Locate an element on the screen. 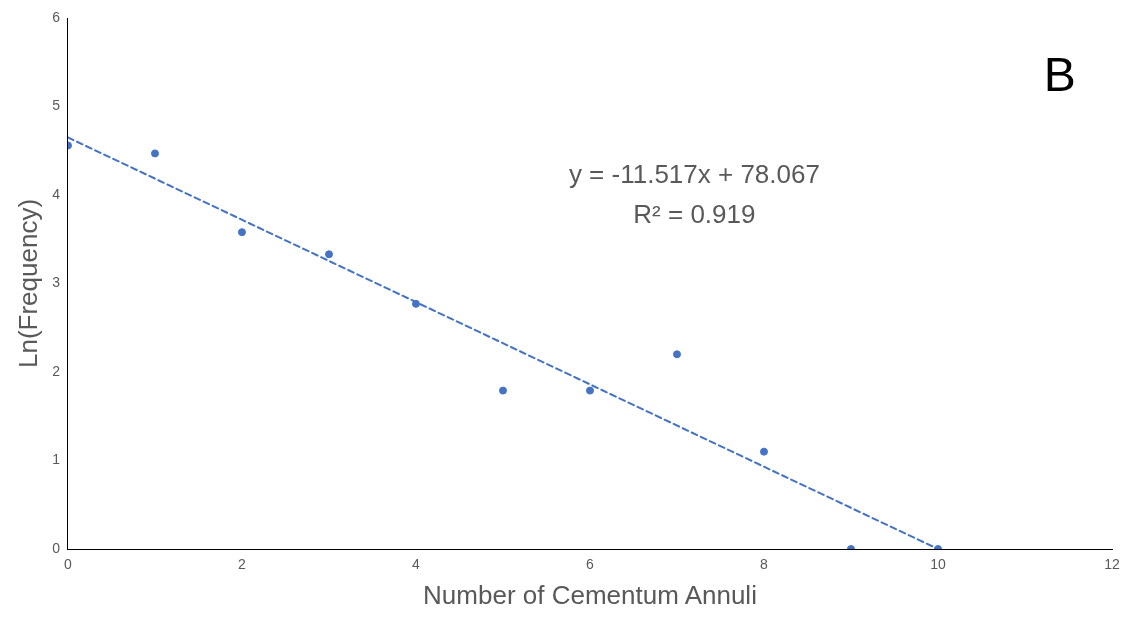 The height and width of the screenshot is (626, 1137). y-tick-label: 4 is located at coordinates (56, 193).